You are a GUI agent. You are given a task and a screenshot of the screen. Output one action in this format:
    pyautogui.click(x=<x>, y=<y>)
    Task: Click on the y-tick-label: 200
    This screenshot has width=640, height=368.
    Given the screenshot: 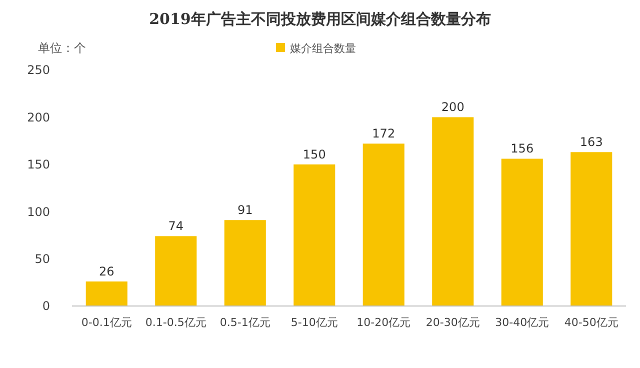 What is the action you would take?
    pyautogui.click(x=38, y=117)
    